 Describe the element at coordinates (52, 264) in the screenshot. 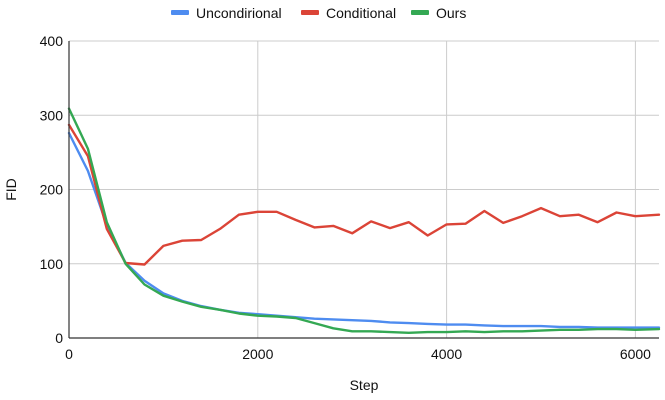

I see `y-tick-label: 100` at that location.